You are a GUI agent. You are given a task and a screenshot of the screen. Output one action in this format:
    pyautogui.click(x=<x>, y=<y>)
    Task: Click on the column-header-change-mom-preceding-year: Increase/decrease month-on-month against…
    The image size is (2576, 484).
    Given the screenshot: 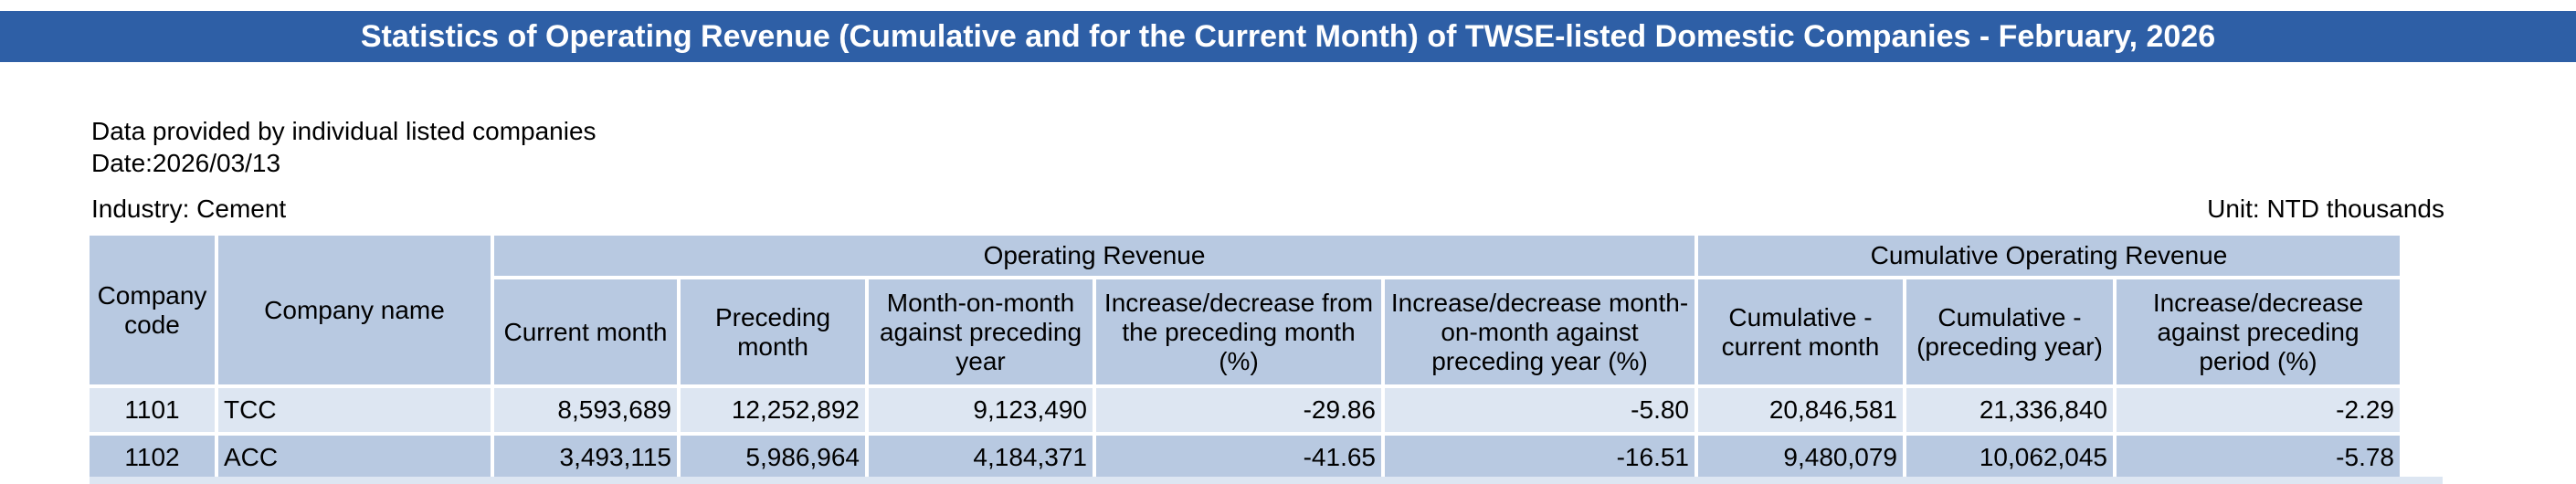 What is the action you would take?
    pyautogui.click(x=1539, y=331)
    